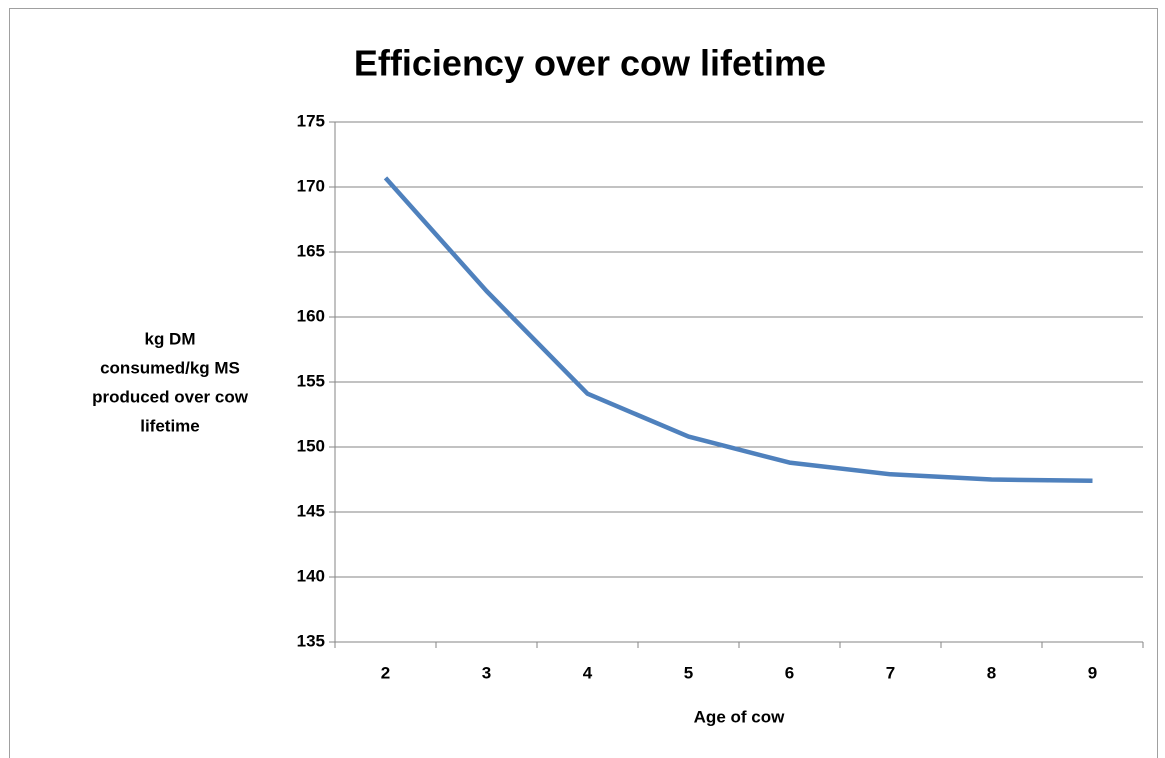 The image size is (1165, 758). Describe the element at coordinates (789, 672) in the screenshot. I see `x-tick-label: 6` at that location.